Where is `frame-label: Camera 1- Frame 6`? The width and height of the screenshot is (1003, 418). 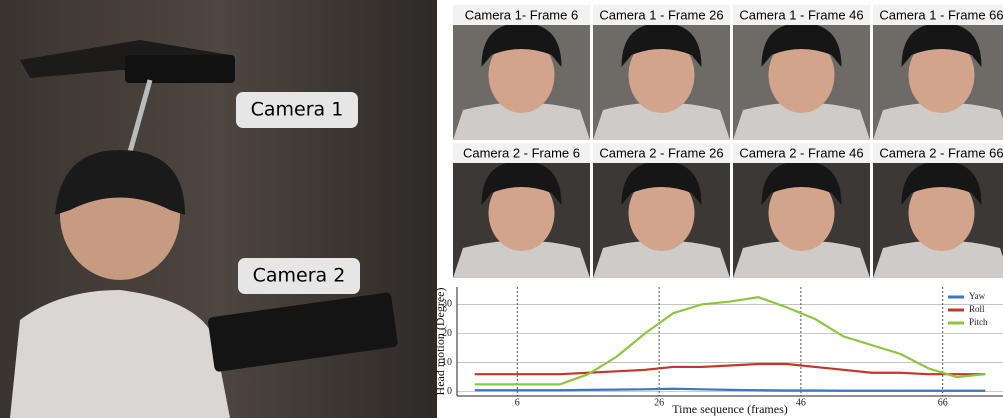
frame-label: Camera 1- Frame 6 is located at coordinates (521, 14).